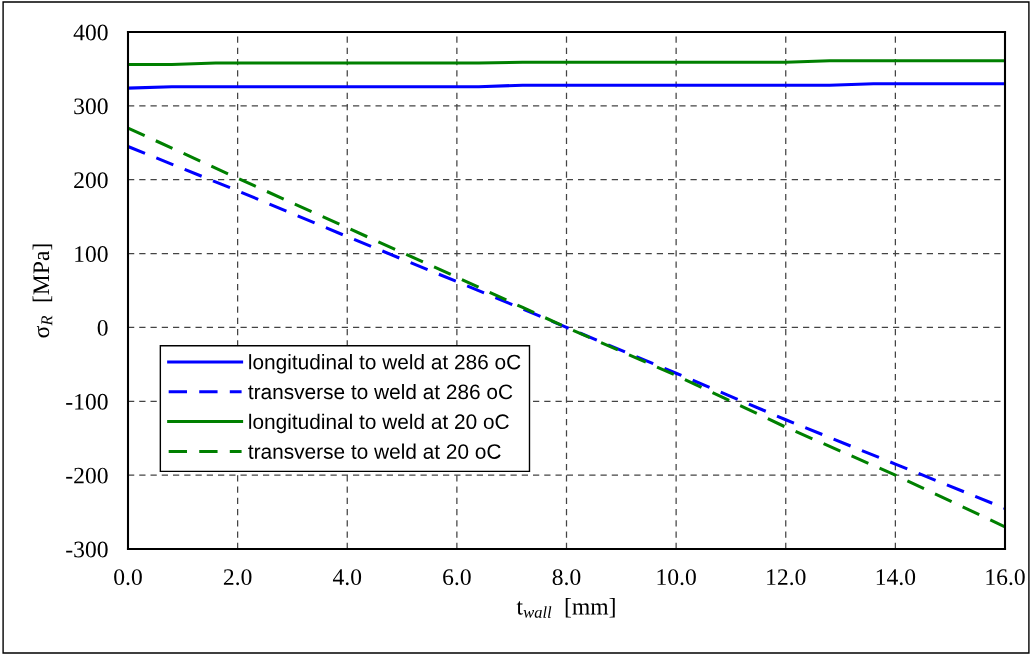 Image resolution: width=1032 pixels, height=655 pixels. I want to click on x-tick-label: 0.0, so click(128, 577).